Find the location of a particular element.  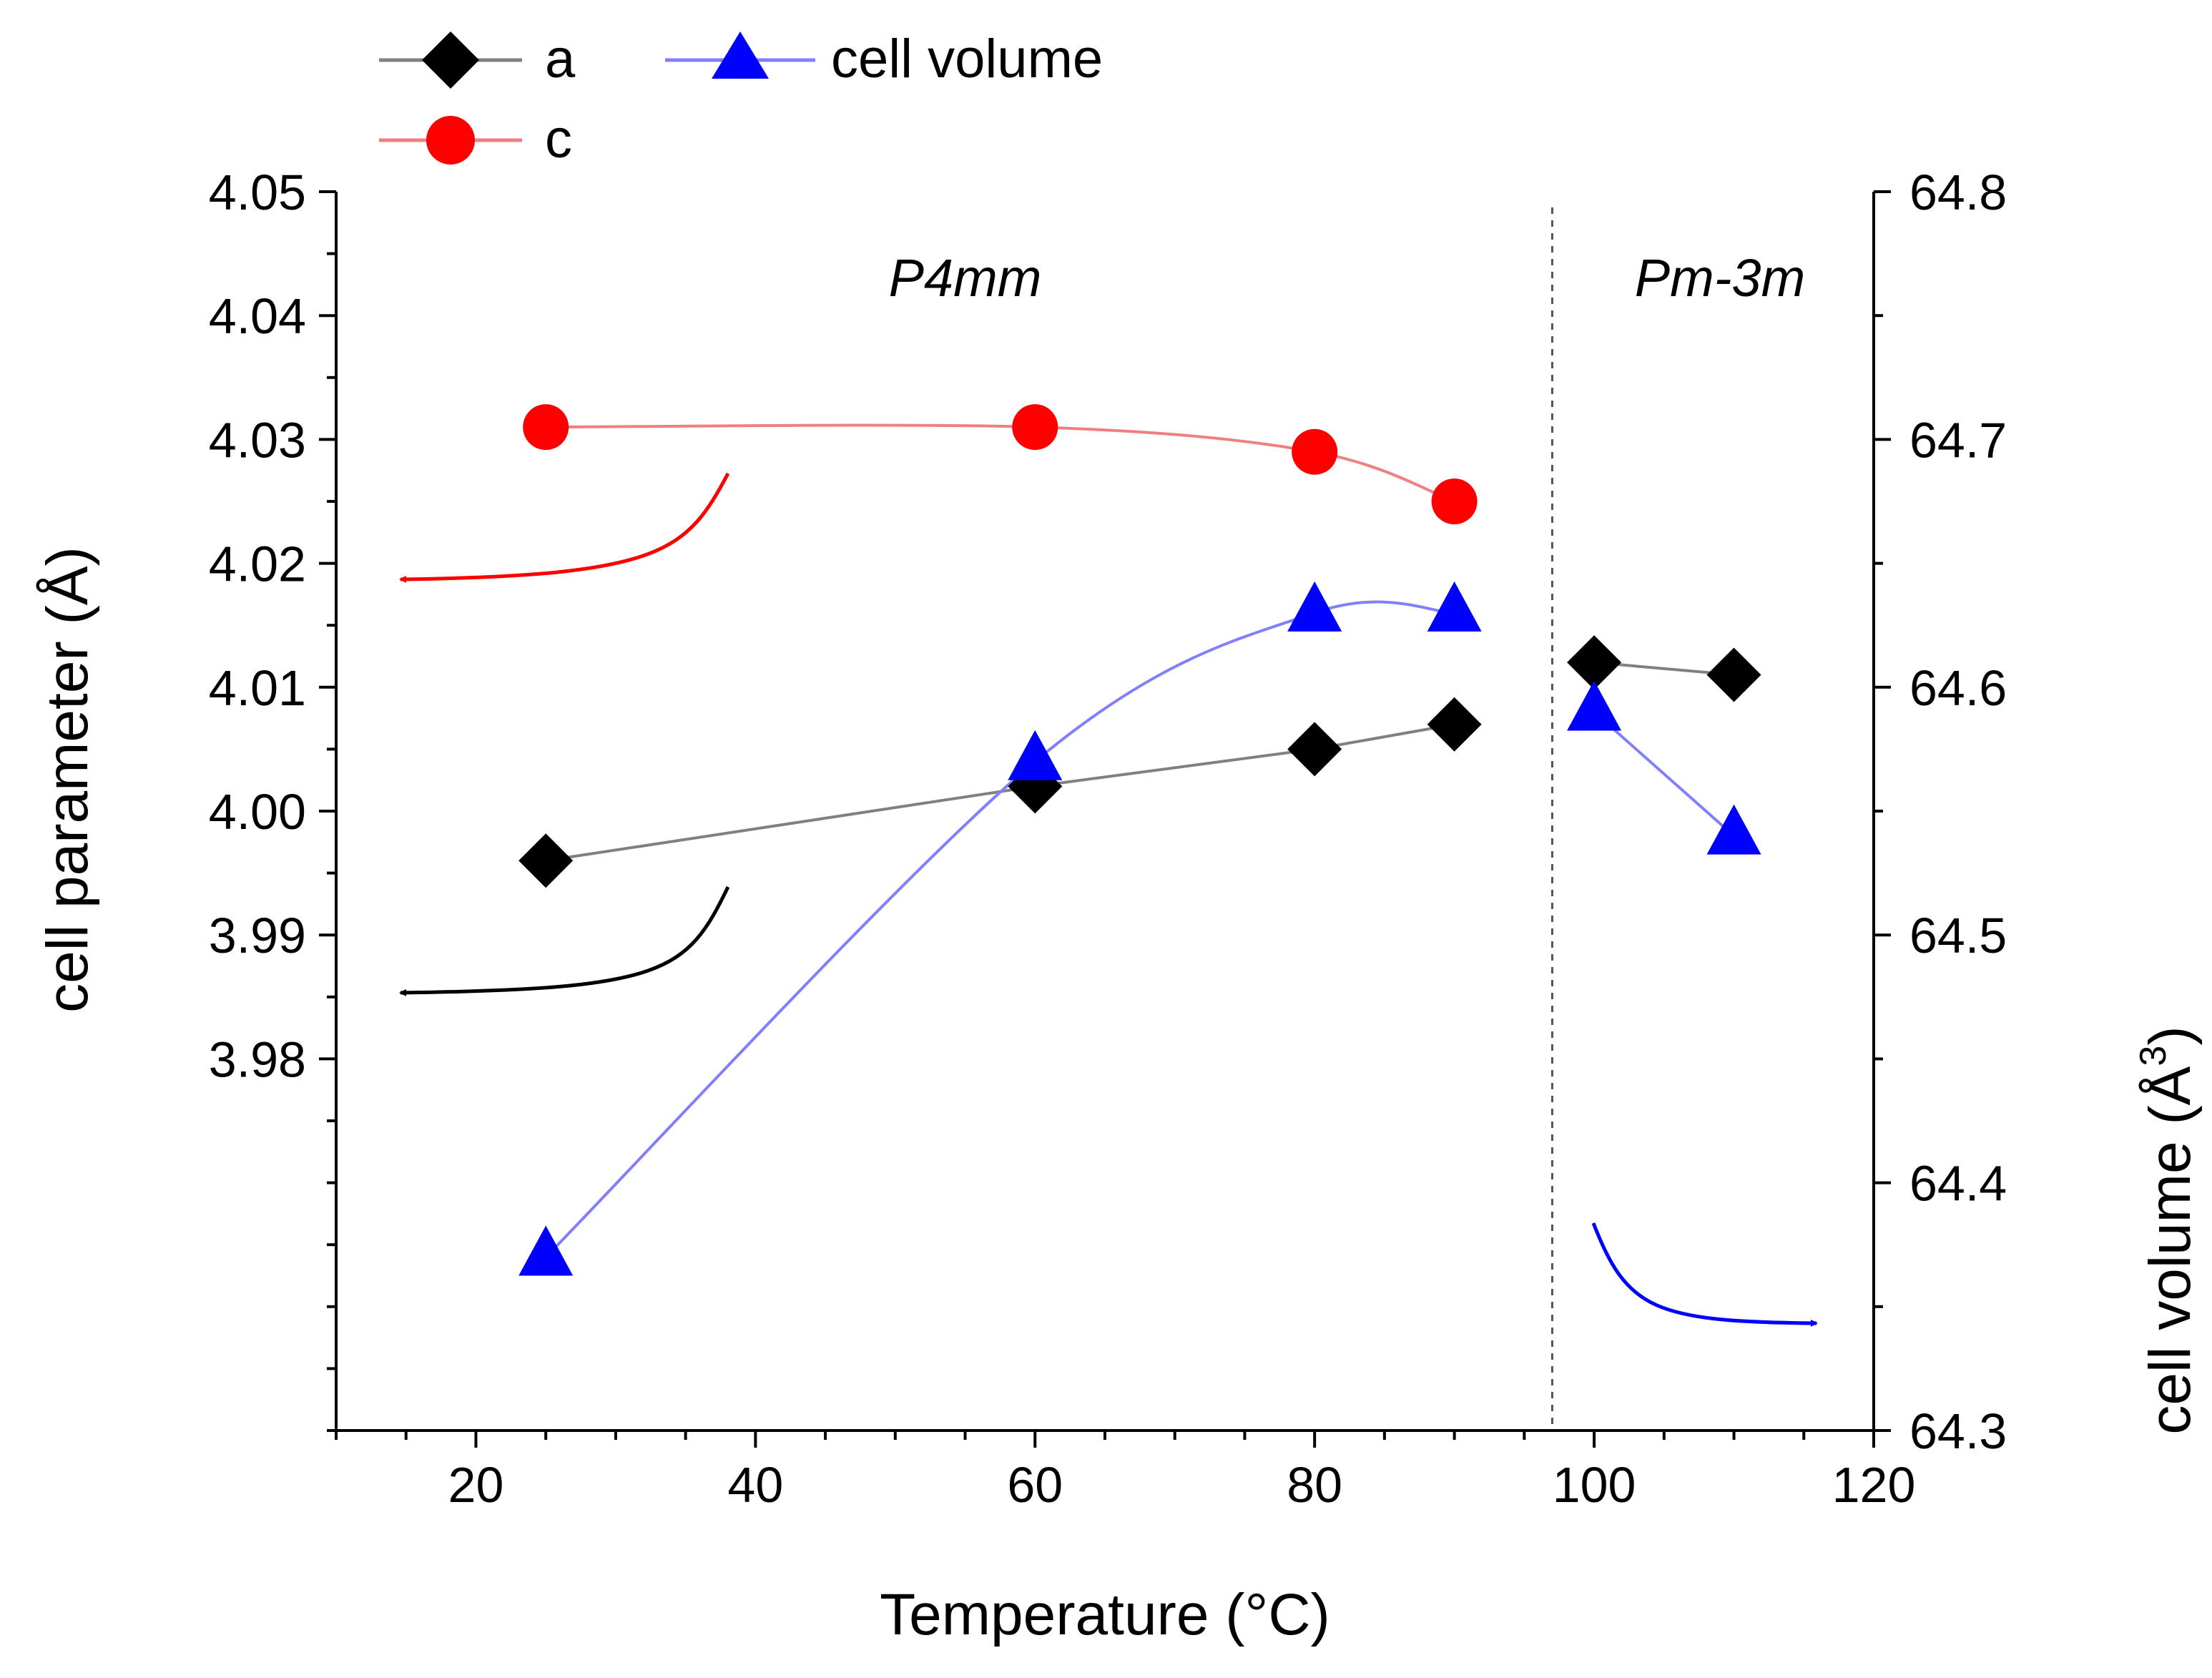

cell-volume-series-line is located at coordinates (1664, 774).